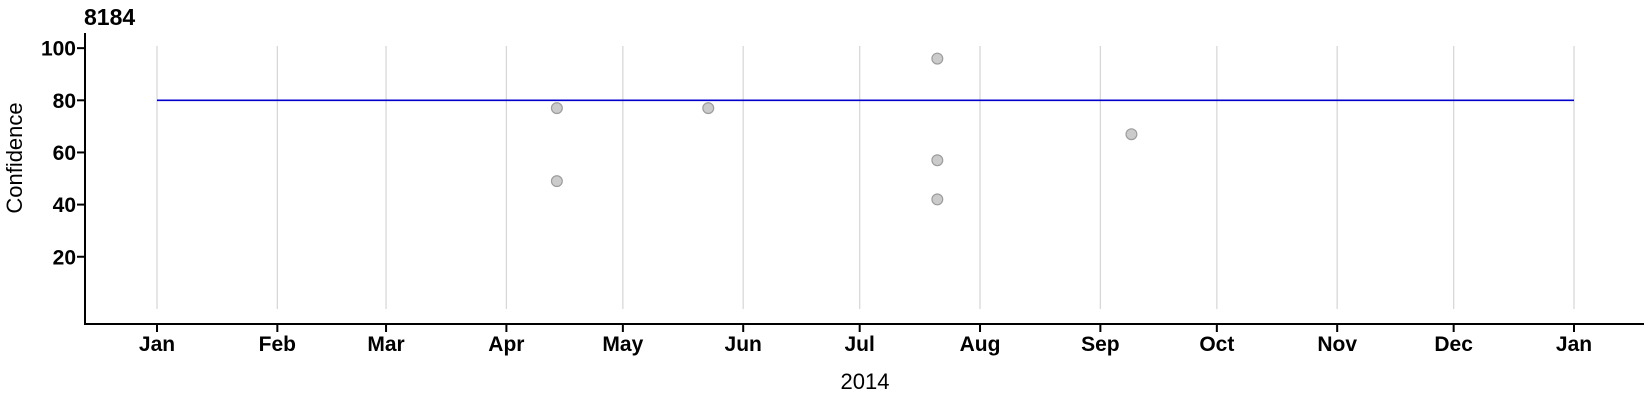 This screenshot has width=1650, height=400. I want to click on x-tick-label-feb-1: Feb, so click(277, 344).